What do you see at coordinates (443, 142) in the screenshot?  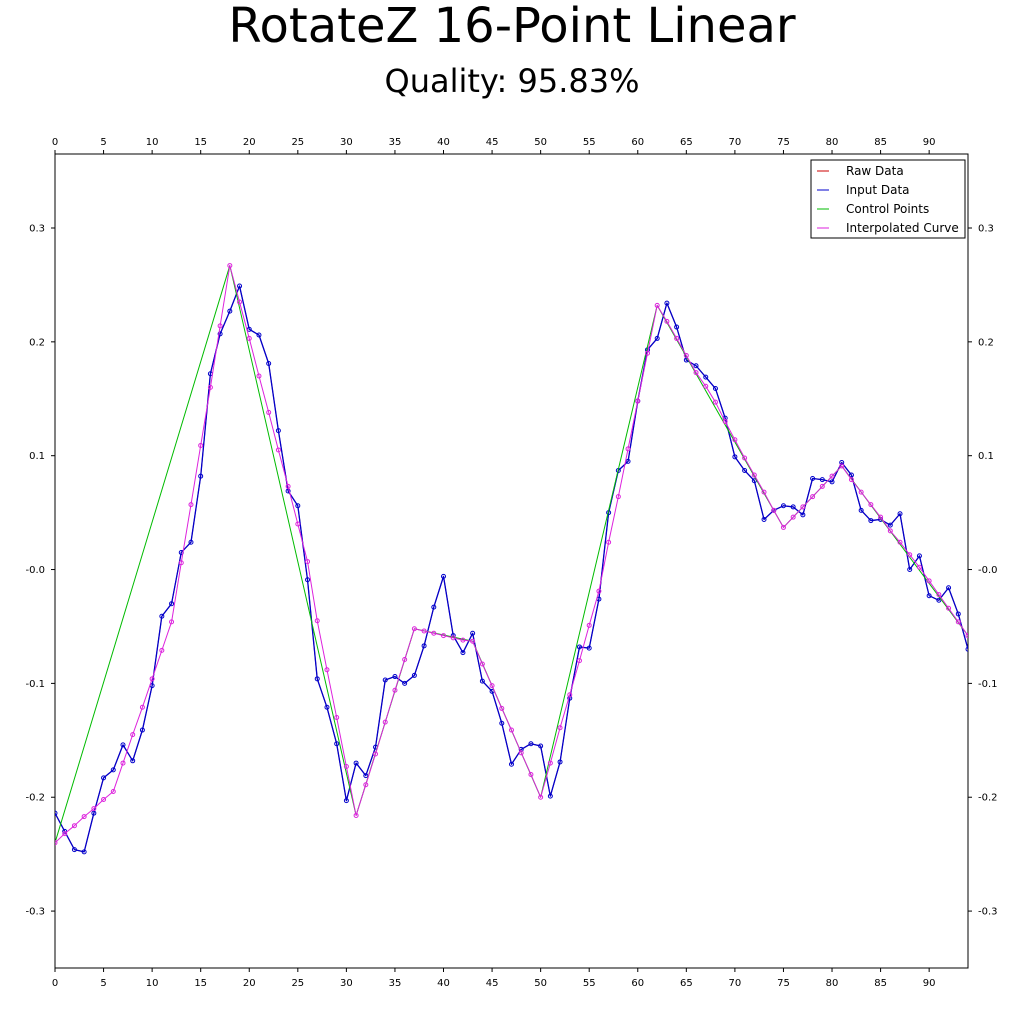 I see `x-tick-label-top: 40` at bounding box center [443, 142].